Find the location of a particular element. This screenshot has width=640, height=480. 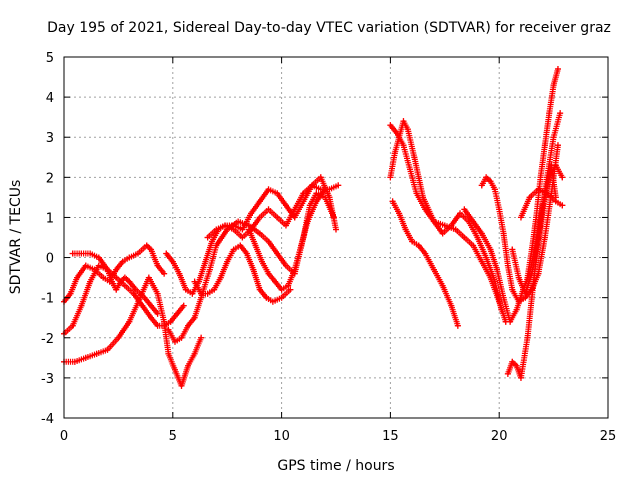

series-arc7 is located at coordinates (271, 207).